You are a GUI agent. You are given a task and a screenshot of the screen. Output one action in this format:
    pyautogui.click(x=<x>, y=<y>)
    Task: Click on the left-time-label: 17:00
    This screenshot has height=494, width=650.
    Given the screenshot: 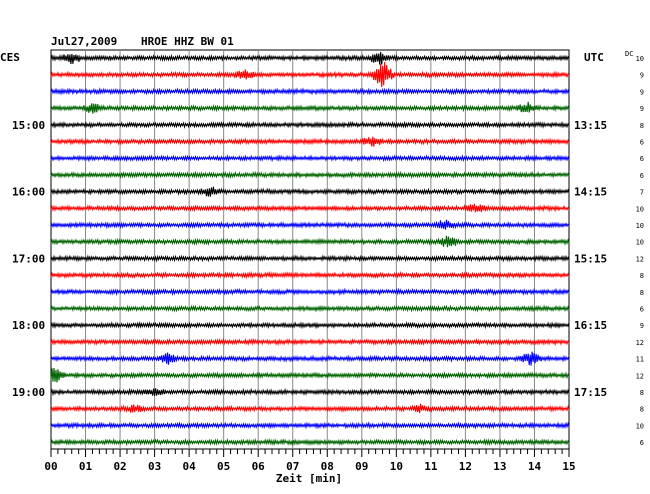 What is the action you would take?
    pyautogui.click(x=28, y=258)
    